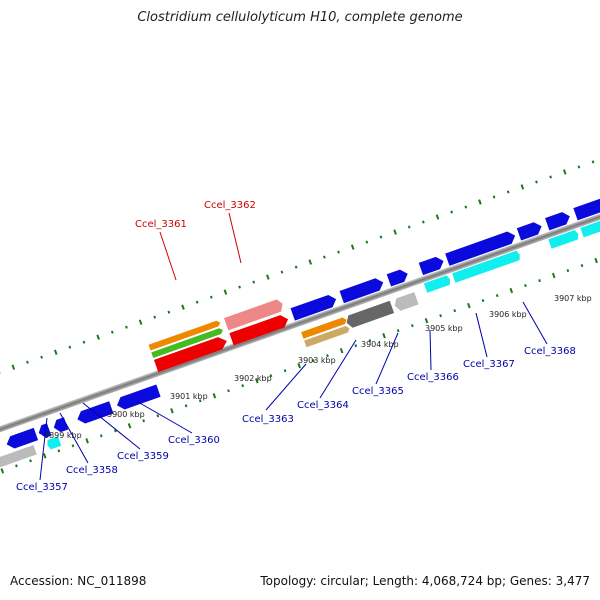 The width and height of the screenshot is (600, 600). Describe the element at coordinates (189, 396) in the screenshot. I see `tick-label: 3901 kbp` at that location.